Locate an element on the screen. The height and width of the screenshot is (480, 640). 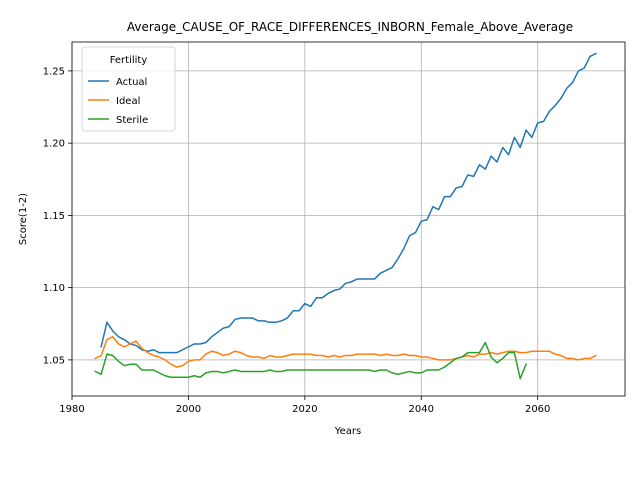
y-tick-label: 1.15 is located at coordinates (54, 216).